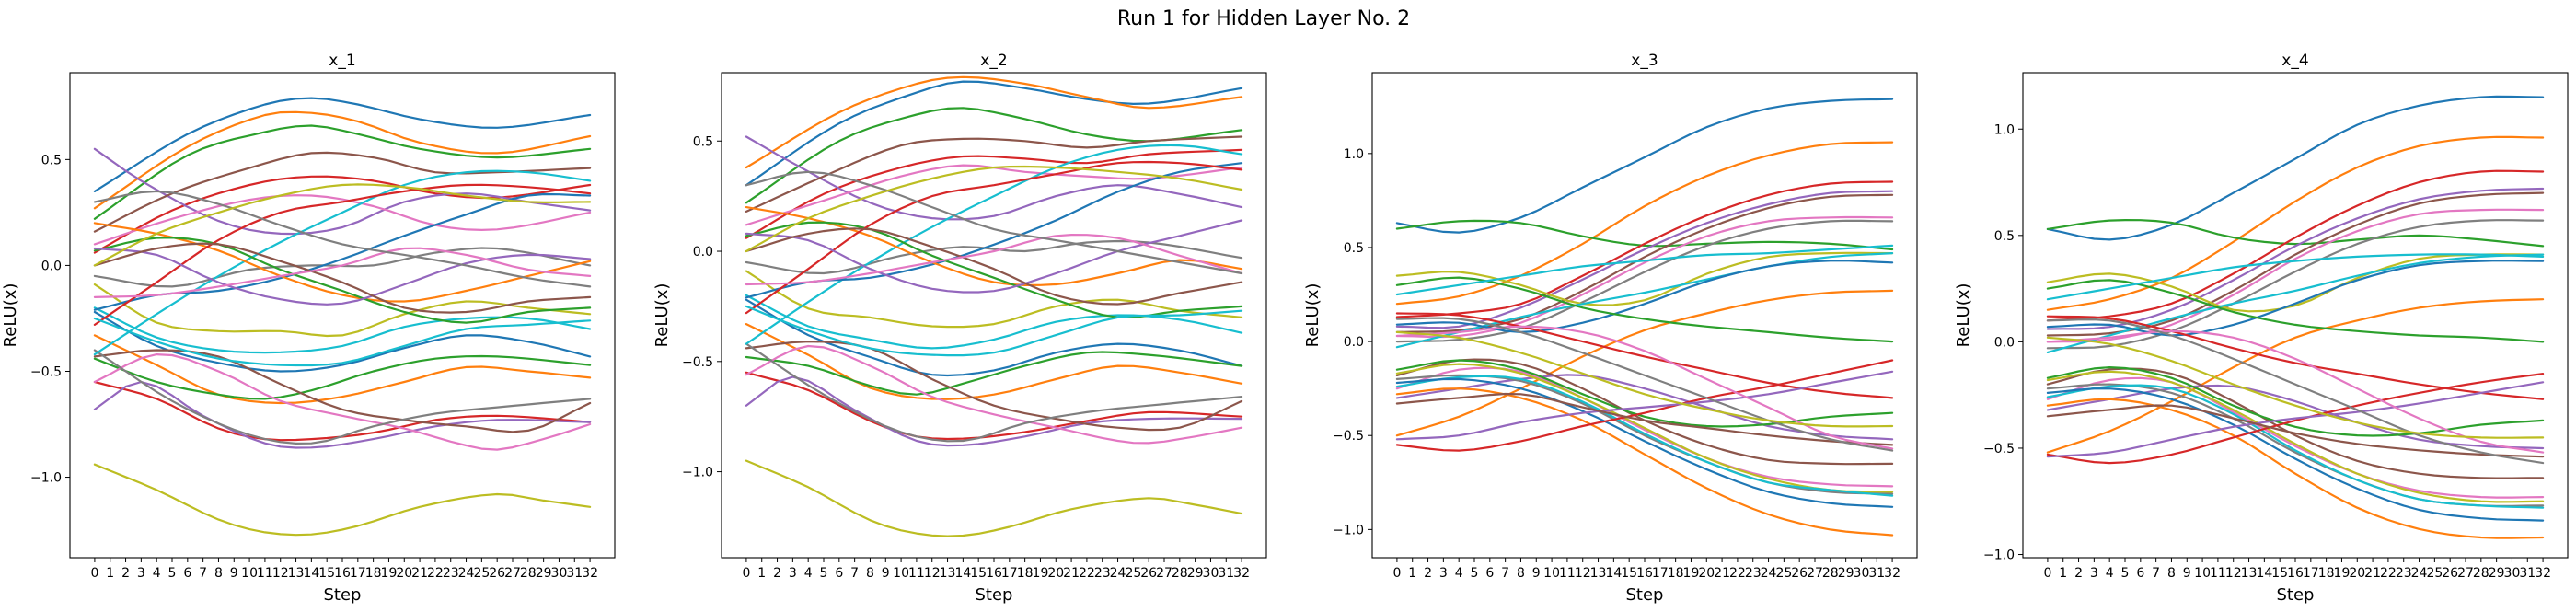 This screenshot has width=2576, height=612. What do you see at coordinates (343, 595) in the screenshot?
I see `x-axis-label: Step` at bounding box center [343, 595].